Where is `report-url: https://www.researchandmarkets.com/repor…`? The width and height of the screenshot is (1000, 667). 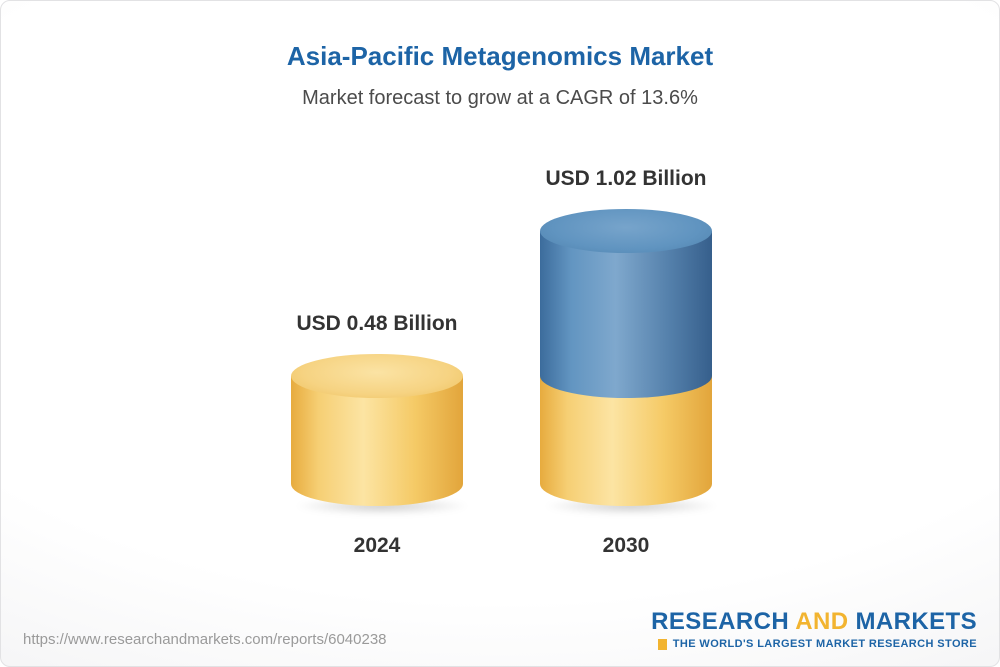 report-url: https://www.researchandmarkets.com/repor… is located at coordinates (205, 639).